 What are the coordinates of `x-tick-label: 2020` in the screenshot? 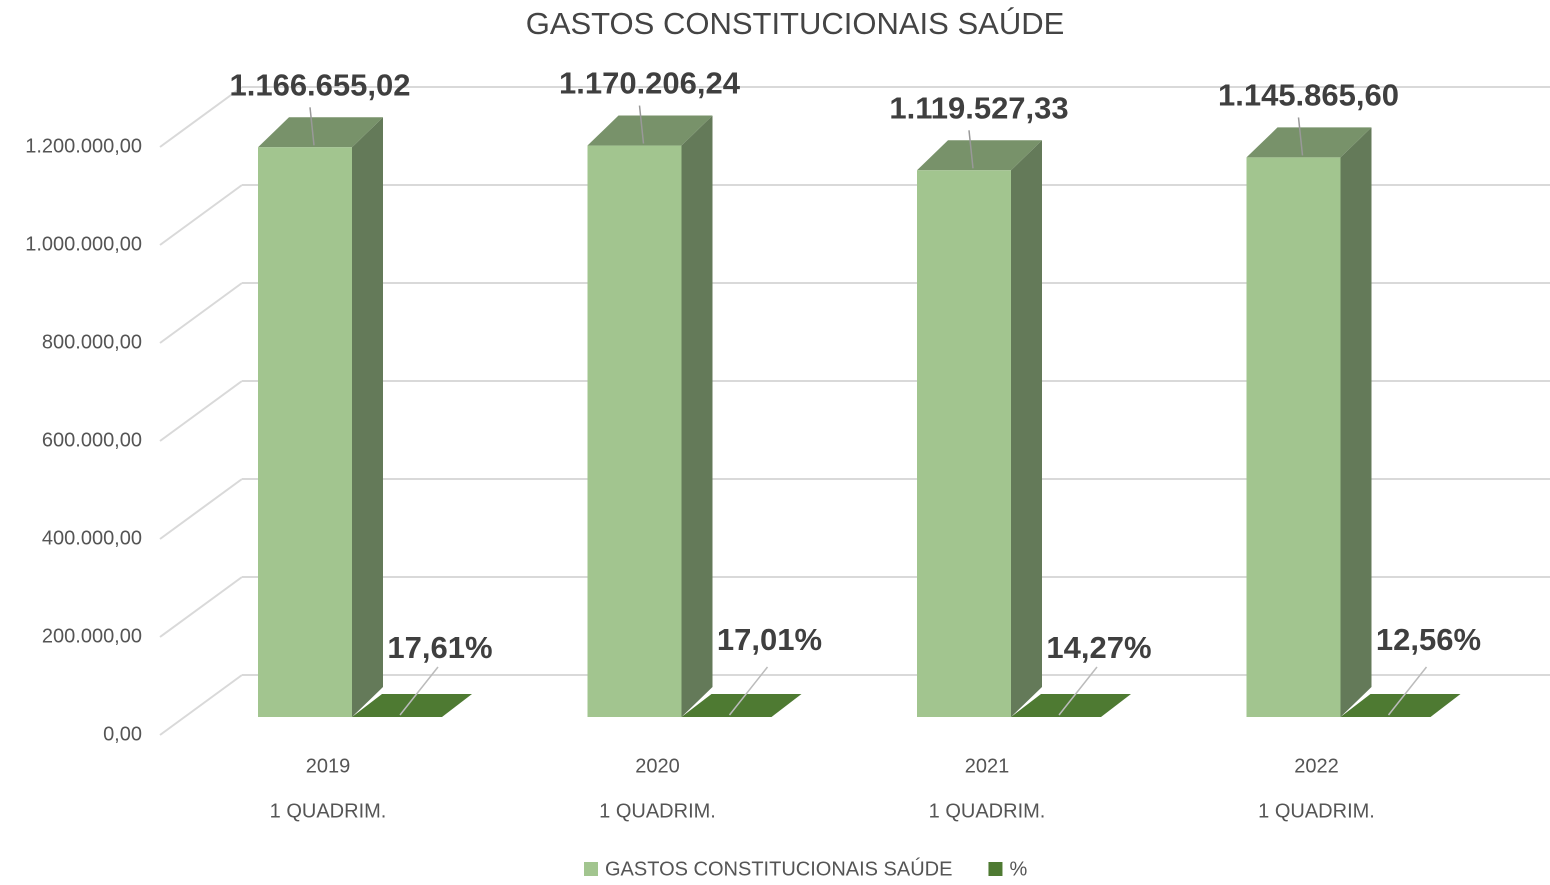 It's located at (657, 766).